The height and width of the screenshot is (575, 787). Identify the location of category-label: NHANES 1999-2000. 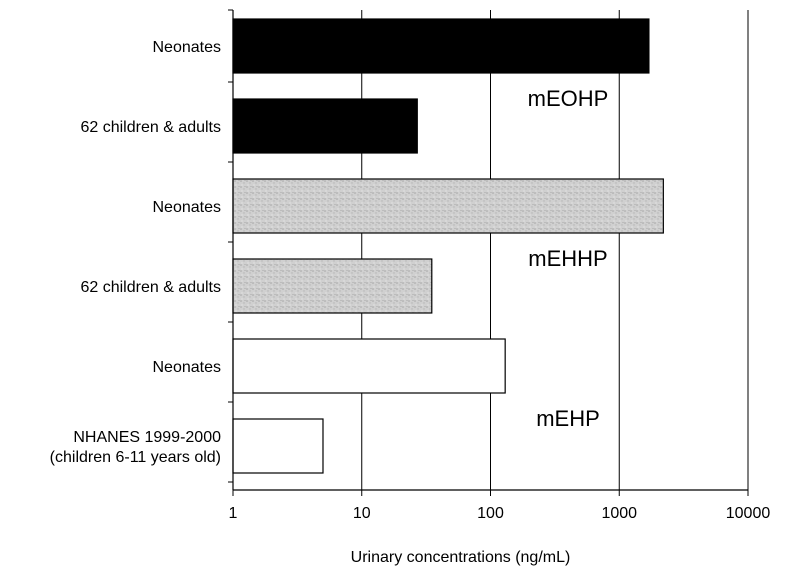
(147, 437).